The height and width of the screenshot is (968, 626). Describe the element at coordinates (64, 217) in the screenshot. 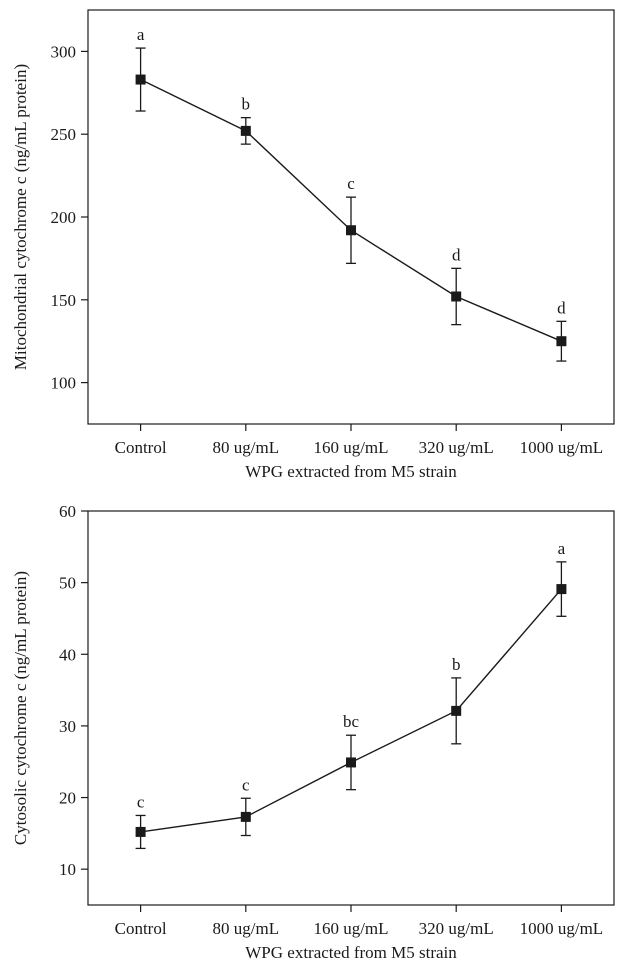

I see `y-tick-label: 200` at that location.